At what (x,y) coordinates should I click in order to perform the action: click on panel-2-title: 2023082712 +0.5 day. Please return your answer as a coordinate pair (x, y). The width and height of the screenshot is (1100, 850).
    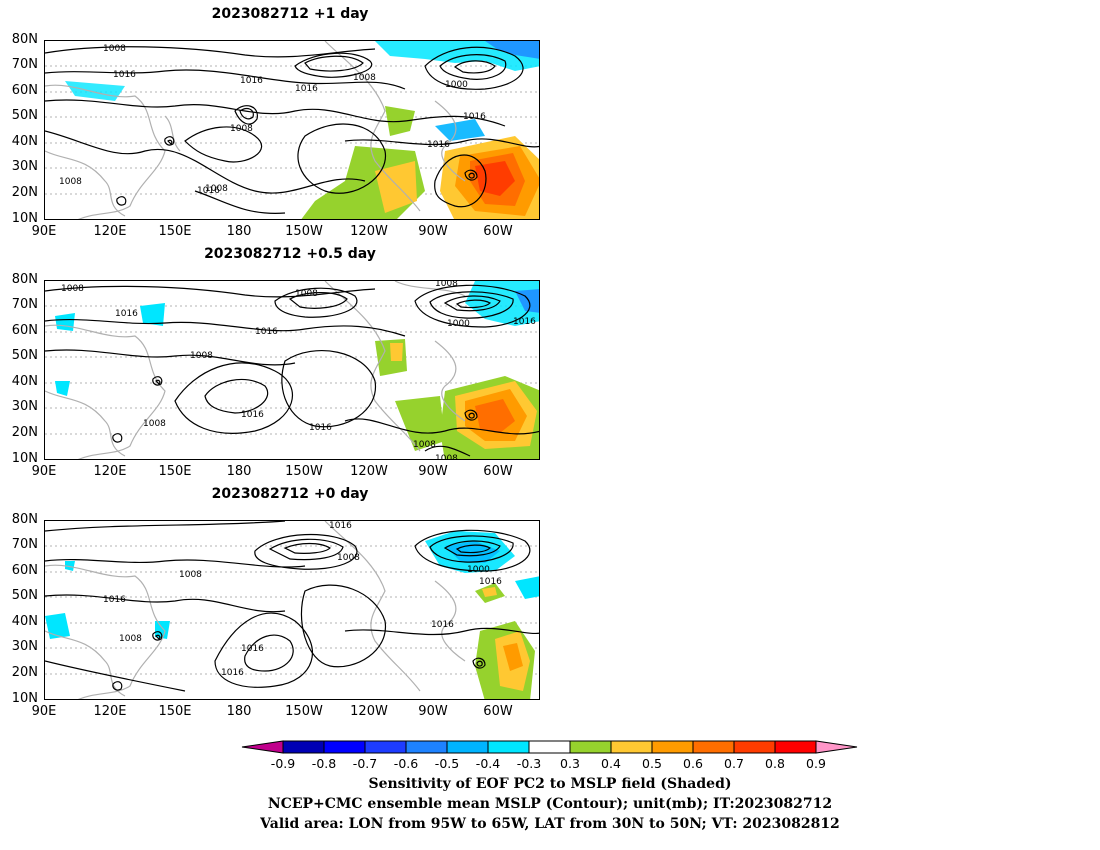
    Looking at the image, I should click on (290, 254).